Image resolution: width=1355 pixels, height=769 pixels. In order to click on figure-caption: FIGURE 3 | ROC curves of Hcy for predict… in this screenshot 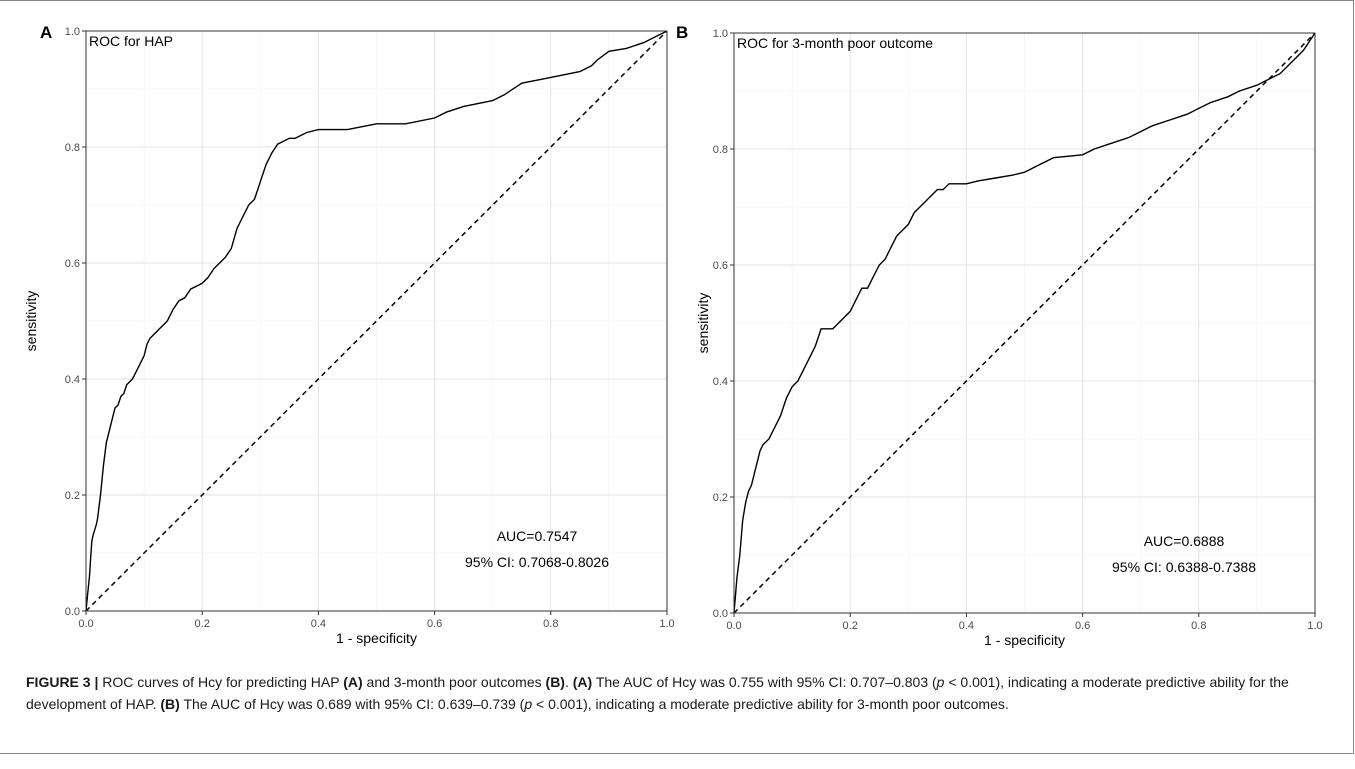, I will do `click(681, 693)`.